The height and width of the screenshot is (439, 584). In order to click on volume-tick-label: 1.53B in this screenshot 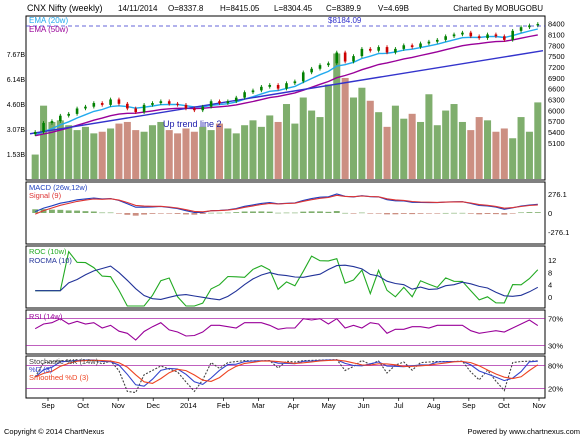, I will do `click(16, 155)`.